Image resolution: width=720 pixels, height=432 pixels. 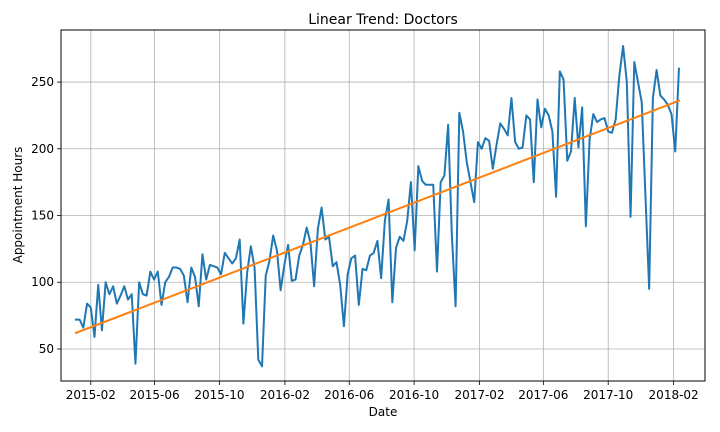 I want to click on x-tick-label: 2016-02, so click(x=285, y=395).